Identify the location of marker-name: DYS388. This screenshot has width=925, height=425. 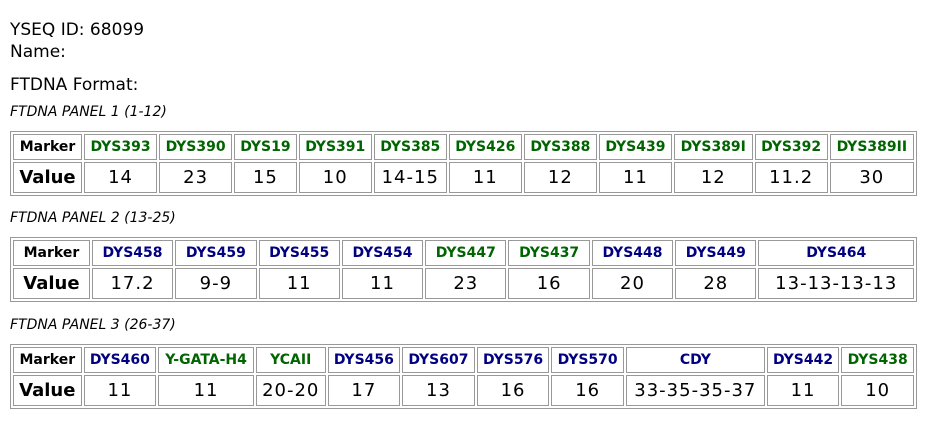
(560, 147).